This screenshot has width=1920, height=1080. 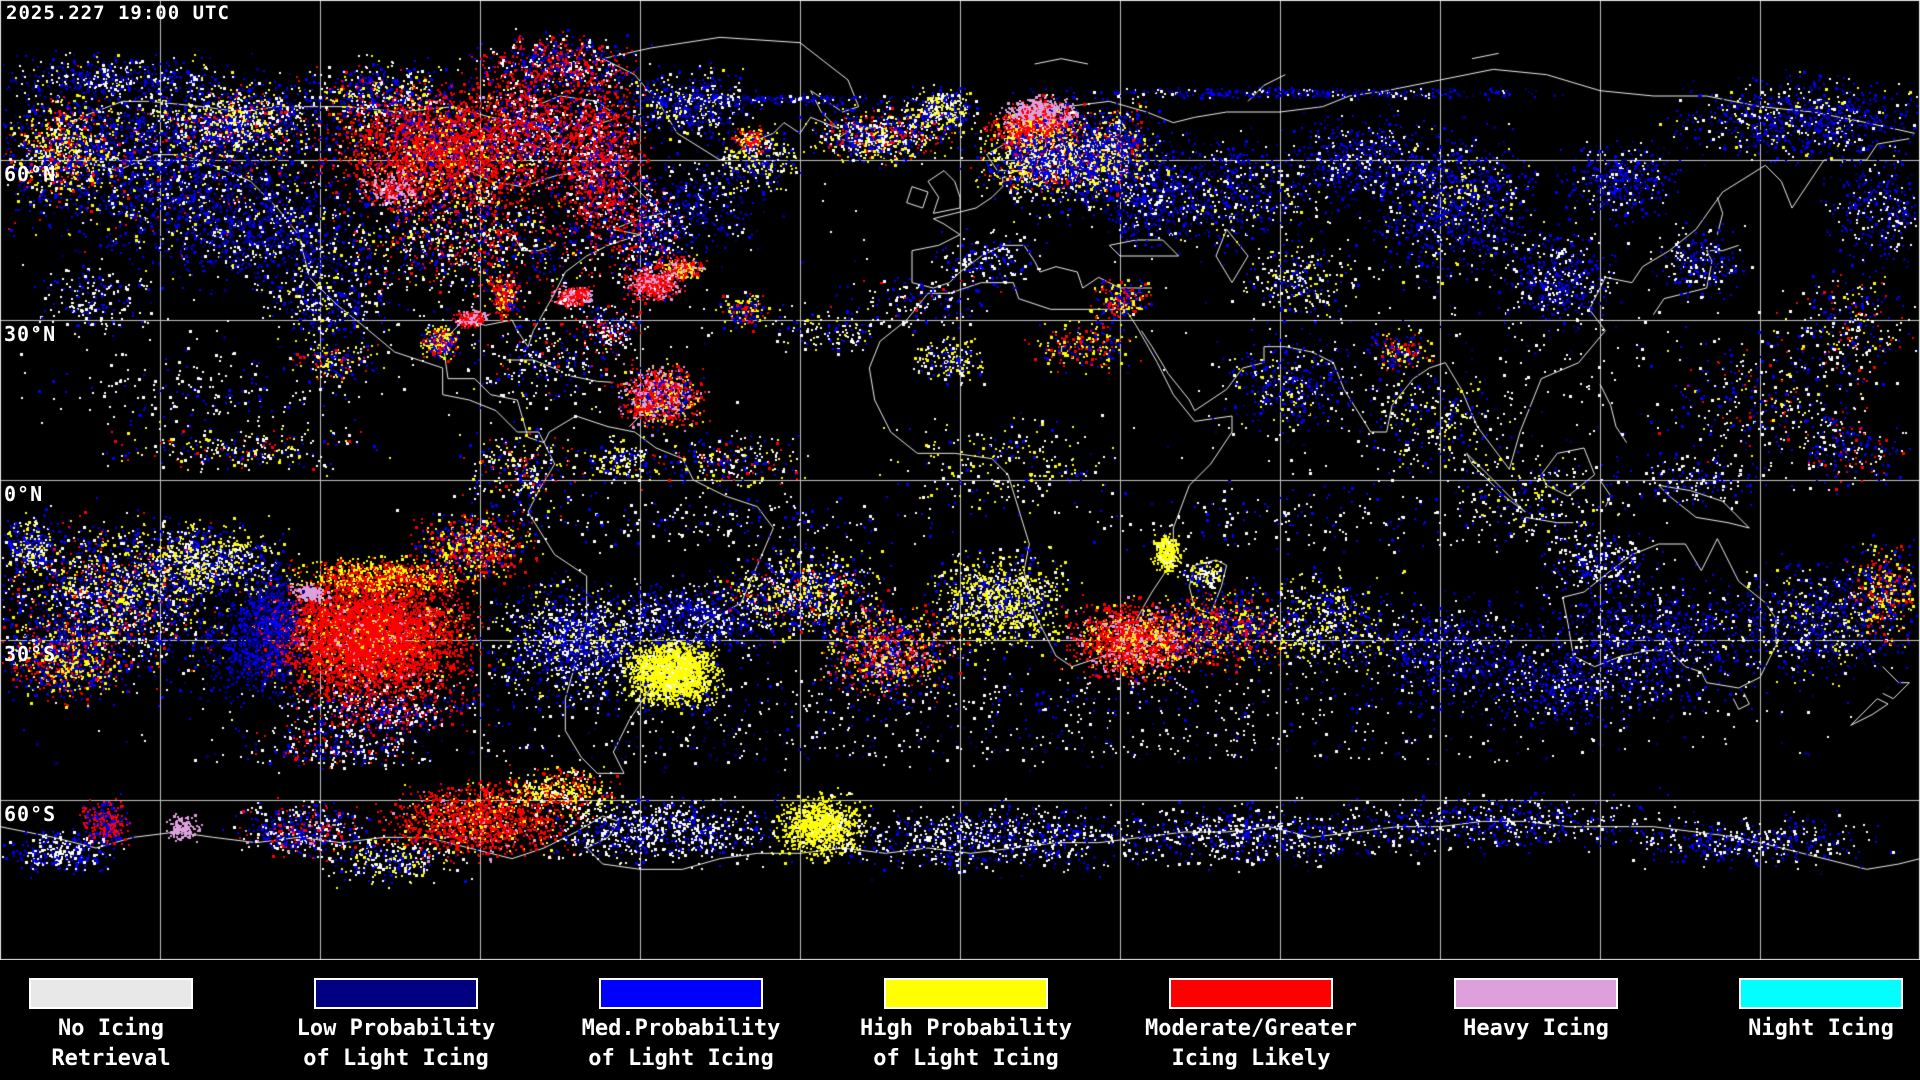 I want to click on legend-label: Low Probability, so click(x=396, y=1028).